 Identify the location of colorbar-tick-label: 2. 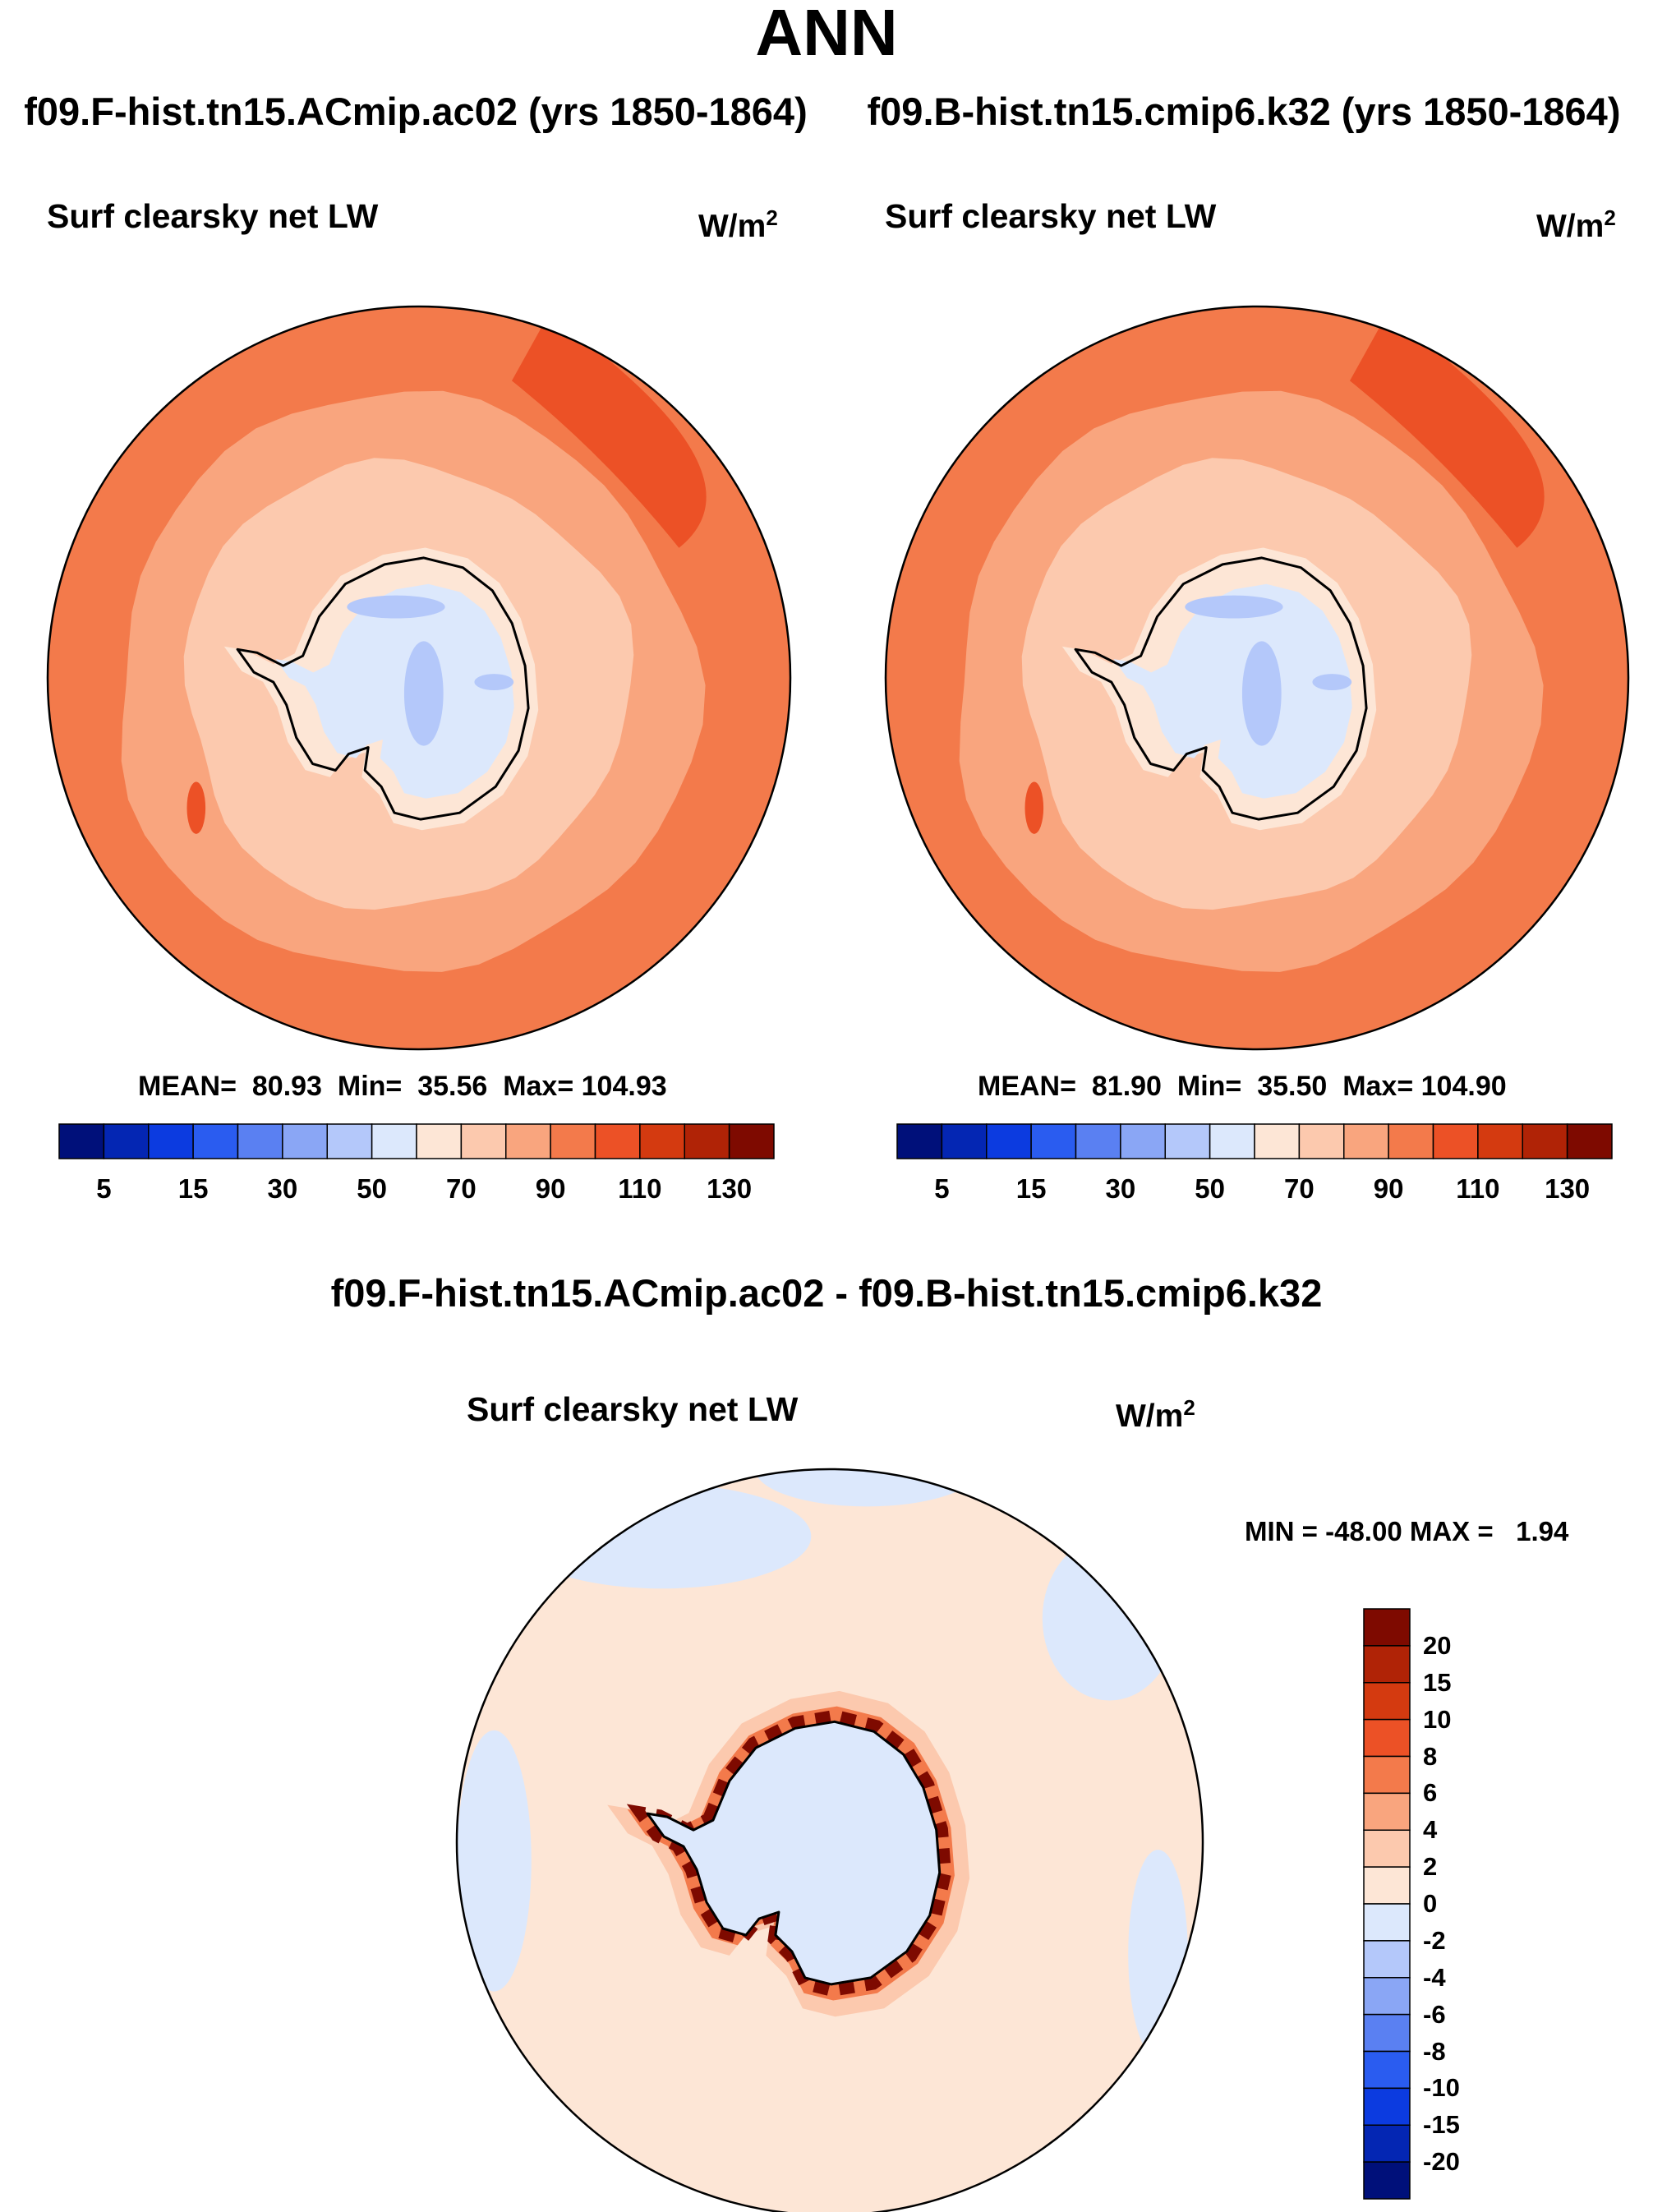
(1430, 1867).